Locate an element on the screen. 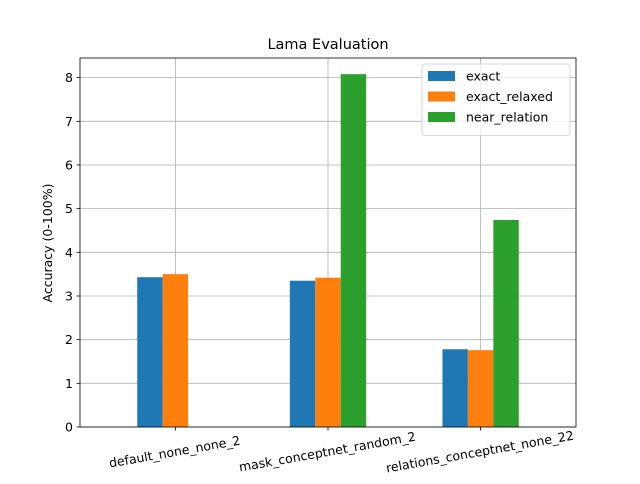 The image size is (640, 484). legend-label: exact is located at coordinates (483, 76).